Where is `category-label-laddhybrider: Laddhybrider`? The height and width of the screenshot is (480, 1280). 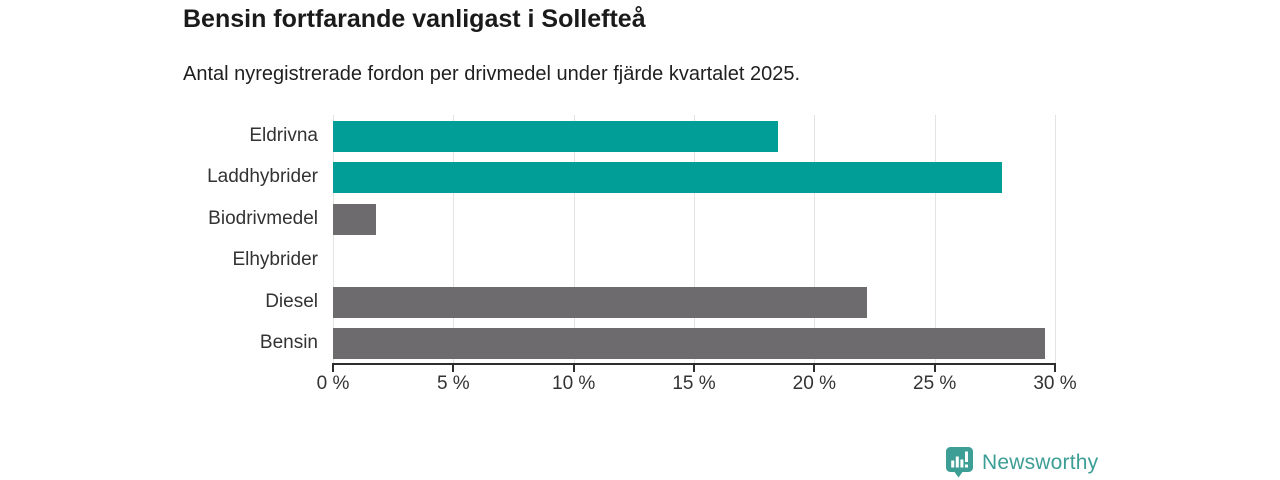
category-label-laddhybrider: Laddhybrider is located at coordinates (262, 177).